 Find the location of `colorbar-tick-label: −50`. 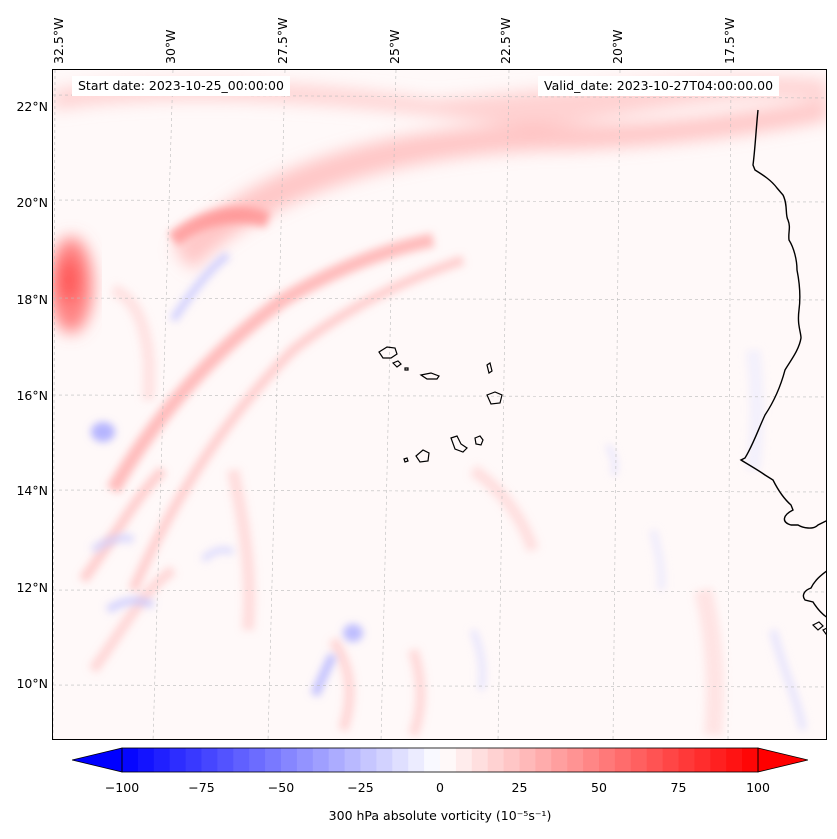

colorbar-tick-label: −50 is located at coordinates (281, 787).